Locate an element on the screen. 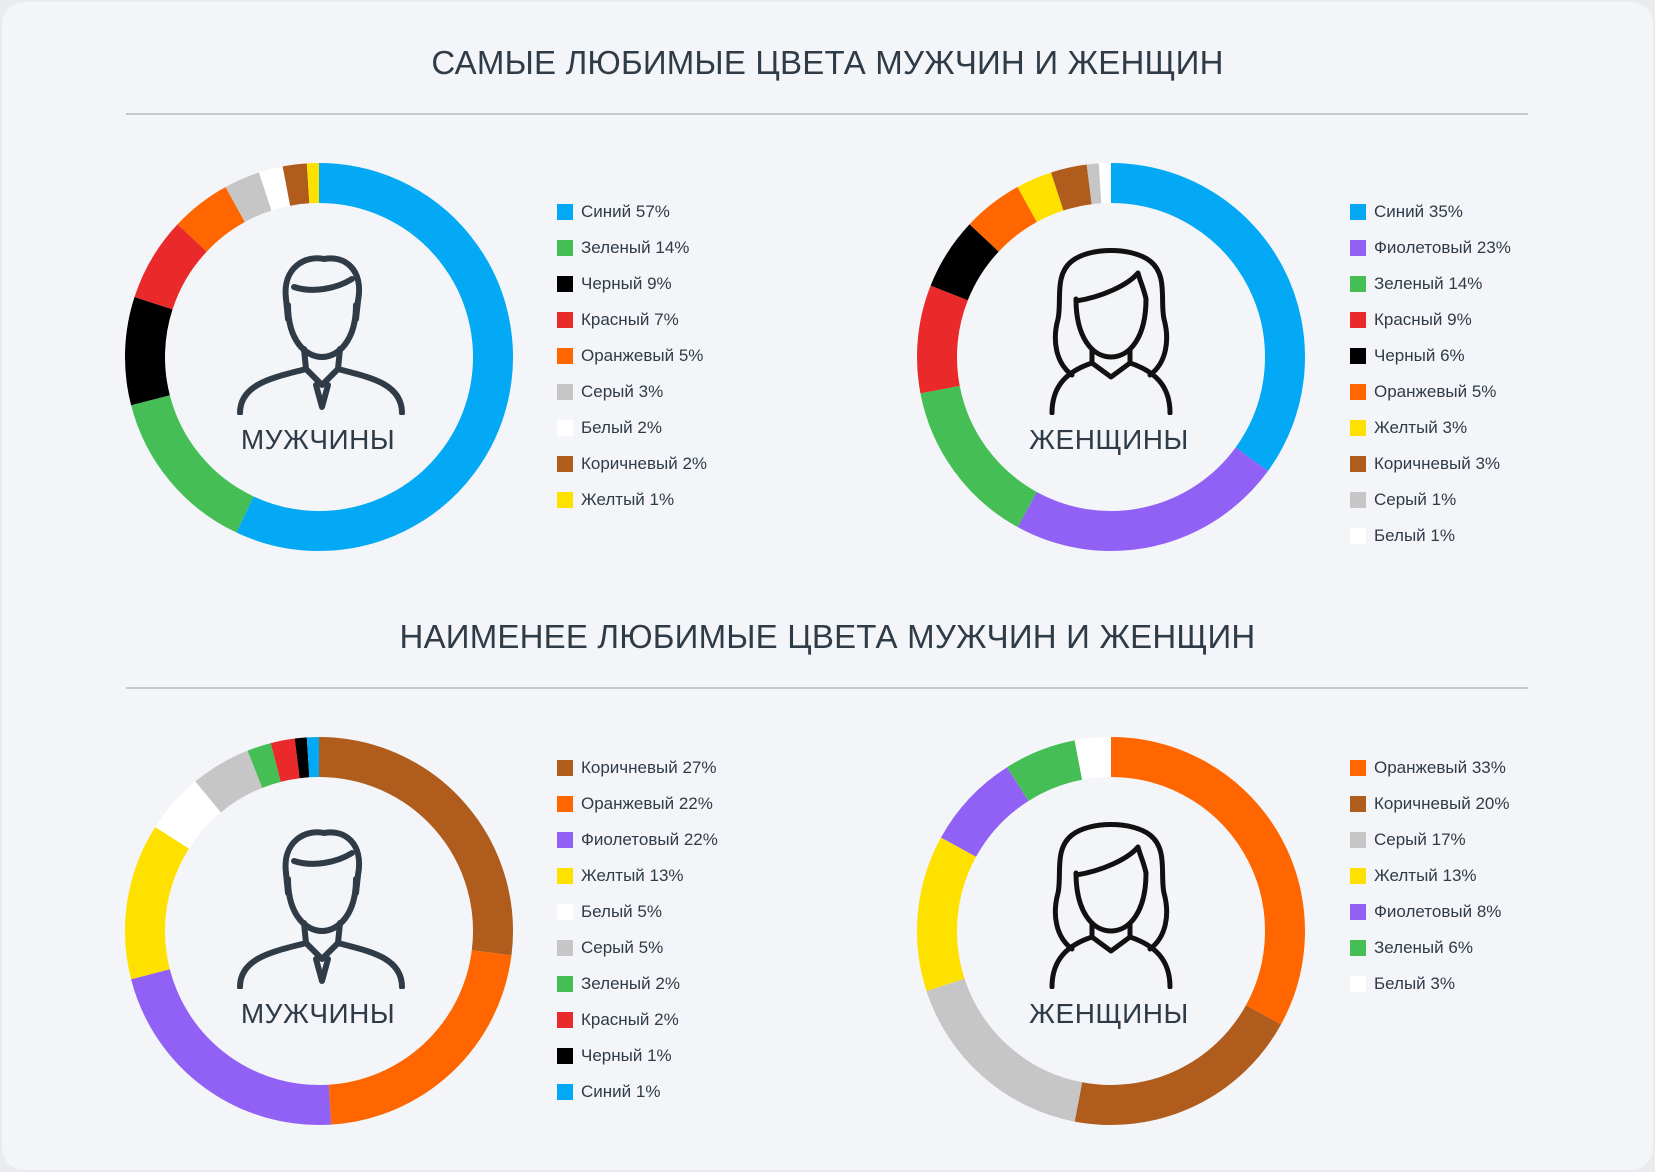 The width and height of the screenshot is (1655, 1172). donut-slice-1-синий is located at coordinates (1207, 317).